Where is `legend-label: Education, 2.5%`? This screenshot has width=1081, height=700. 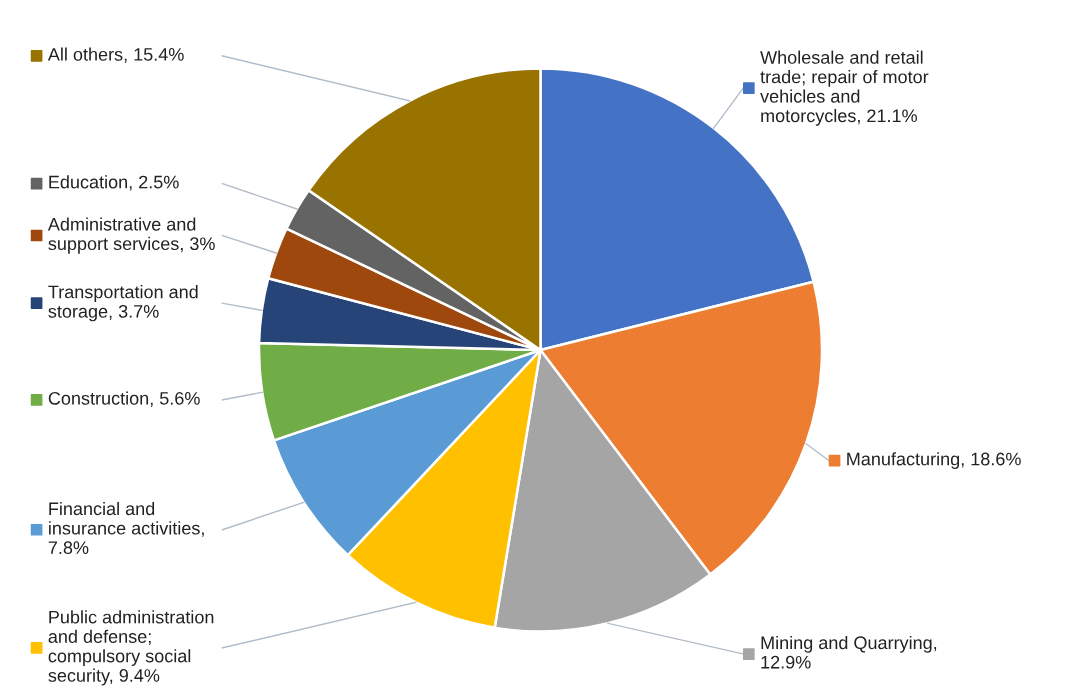
legend-label: Education, 2.5% is located at coordinates (114, 183).